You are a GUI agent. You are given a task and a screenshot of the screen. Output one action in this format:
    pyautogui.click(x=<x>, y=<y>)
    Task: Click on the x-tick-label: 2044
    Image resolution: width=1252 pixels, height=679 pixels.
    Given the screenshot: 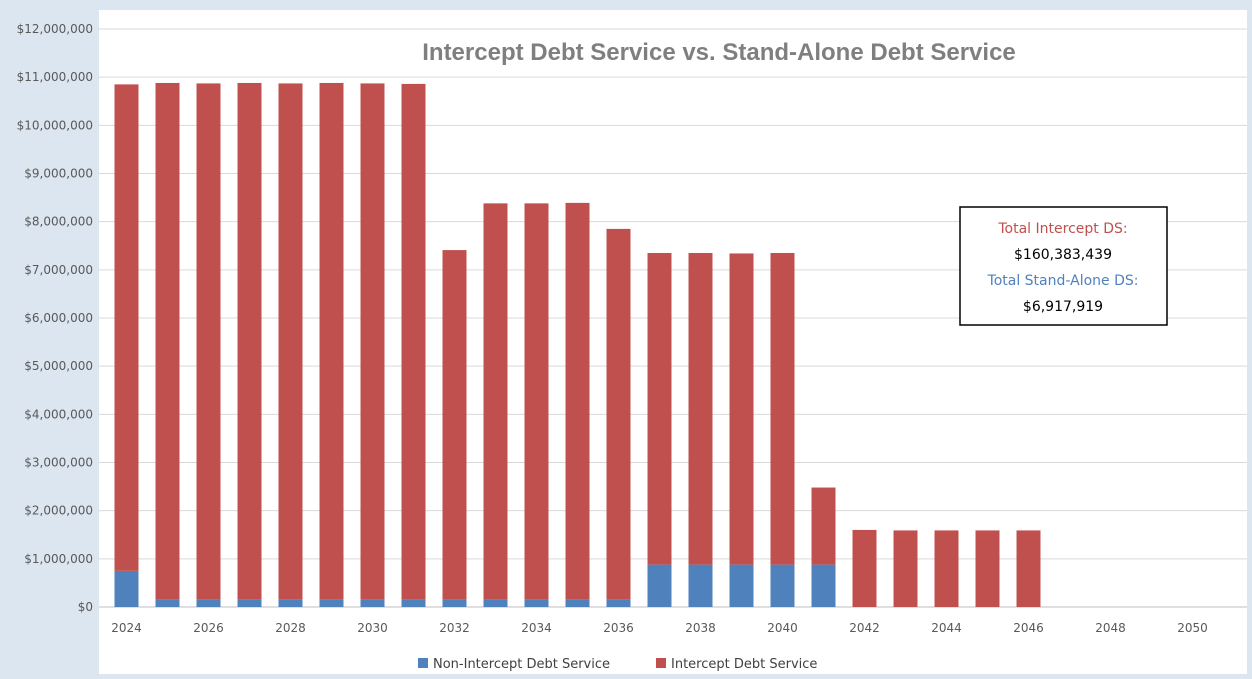 What is the action you would take?
    pyautogui.click(x=946, y=628)
    